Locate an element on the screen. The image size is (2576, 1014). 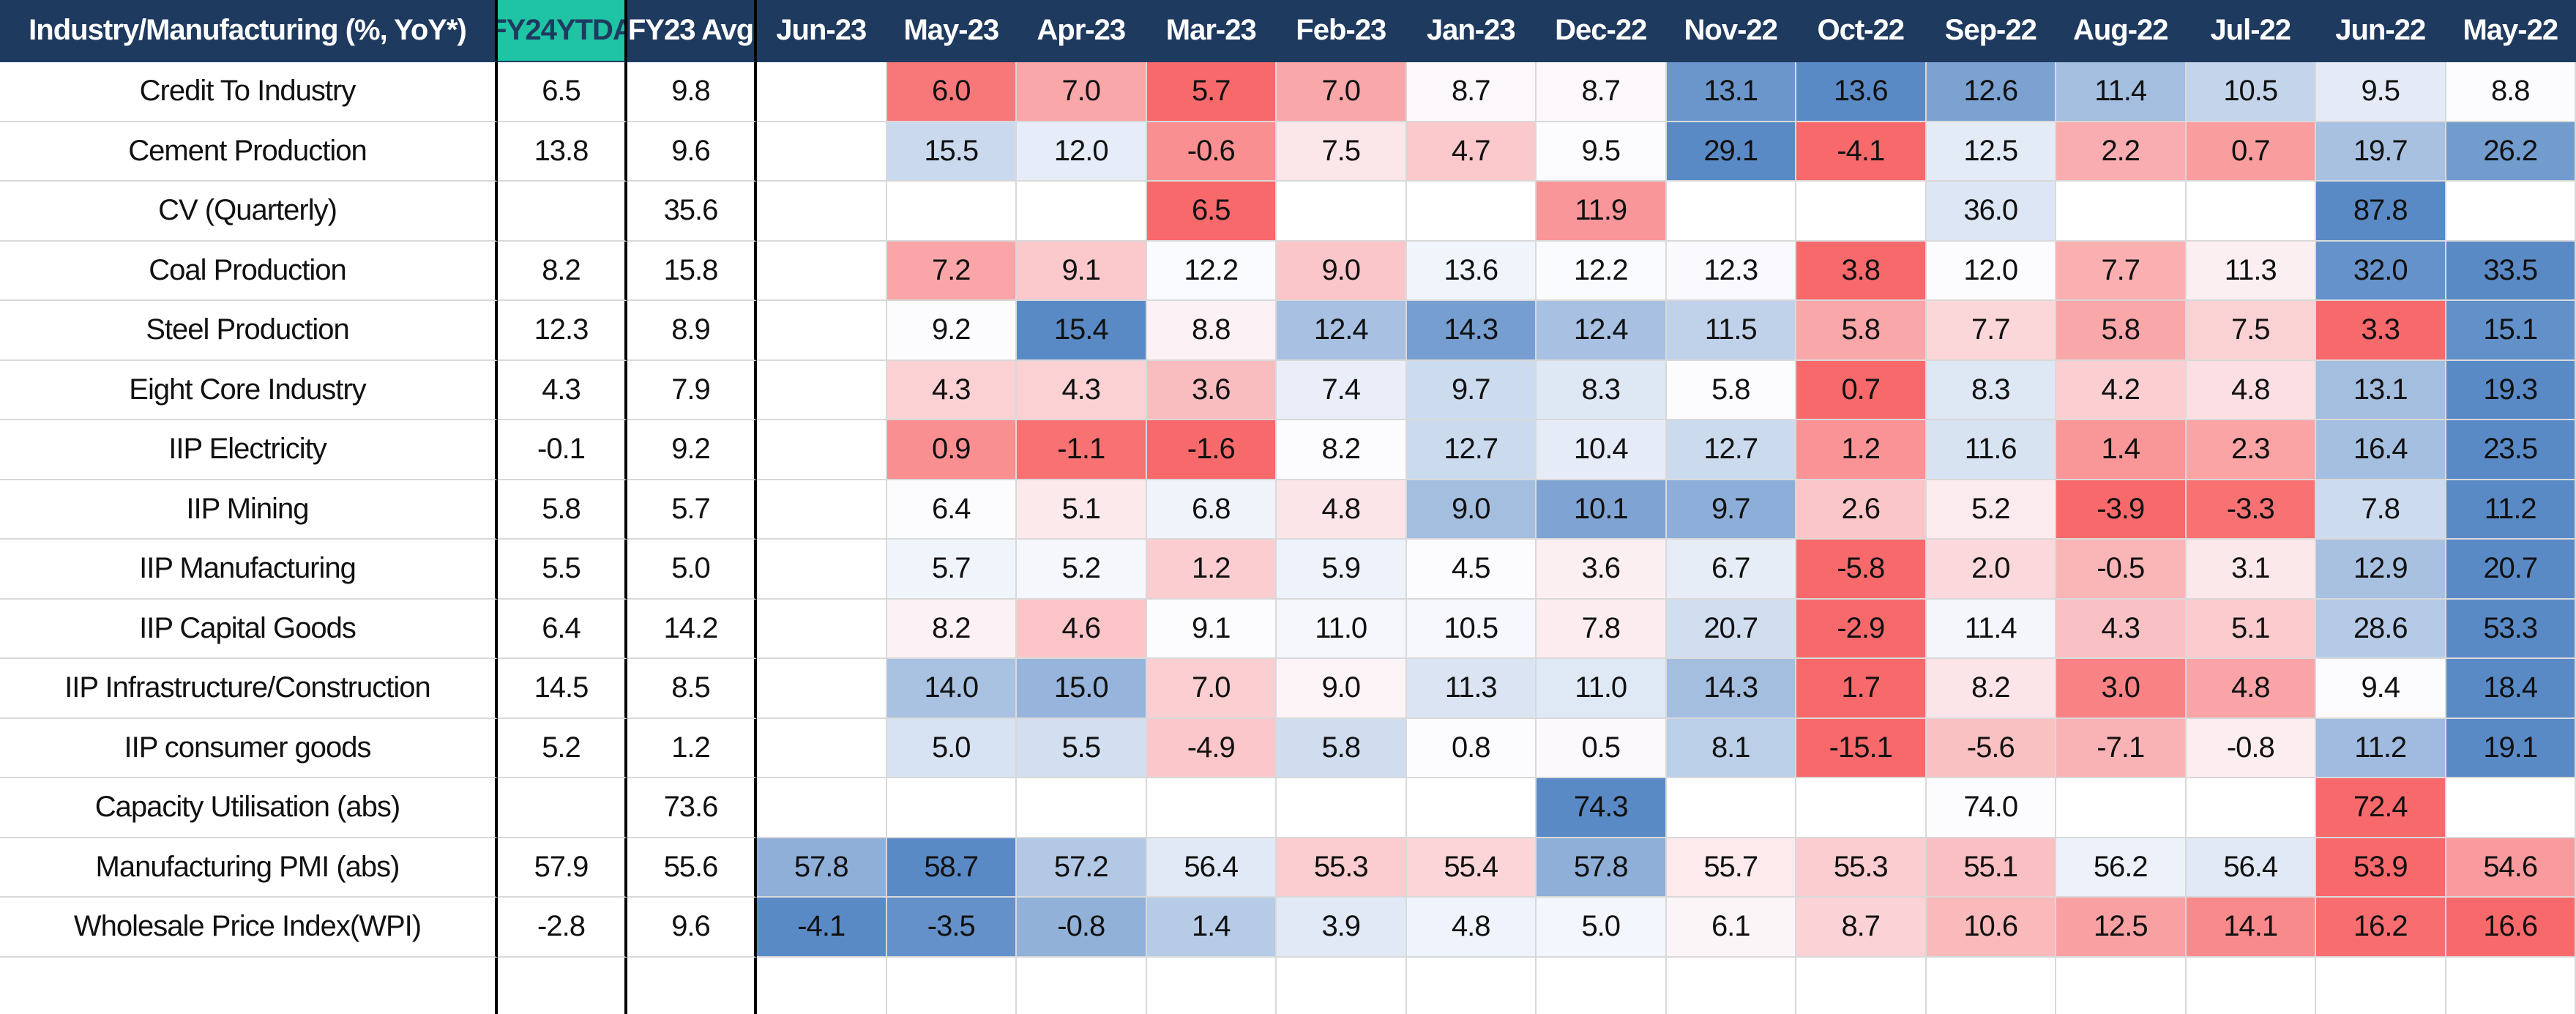
value-cell: 9.0 is located at coordinates (1342, 689).